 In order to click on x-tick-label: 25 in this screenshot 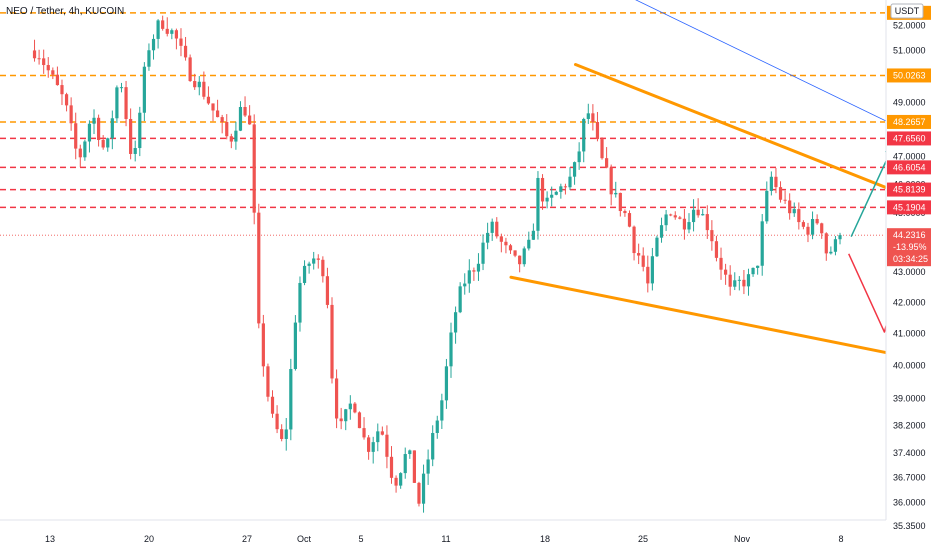, I will do `click(643, 539)`.